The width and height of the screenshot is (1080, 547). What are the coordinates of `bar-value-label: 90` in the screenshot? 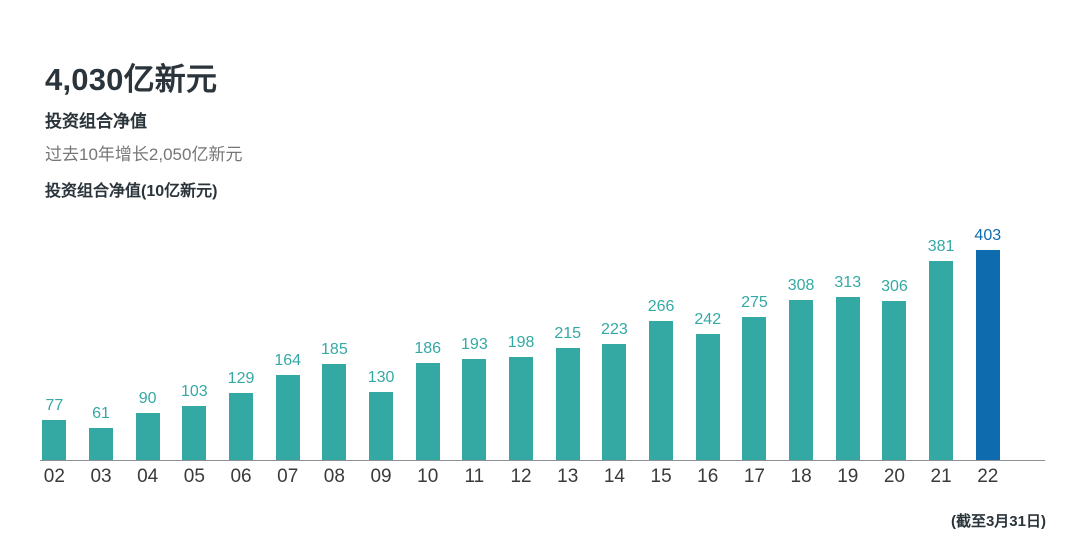 It's located at (147, 398).